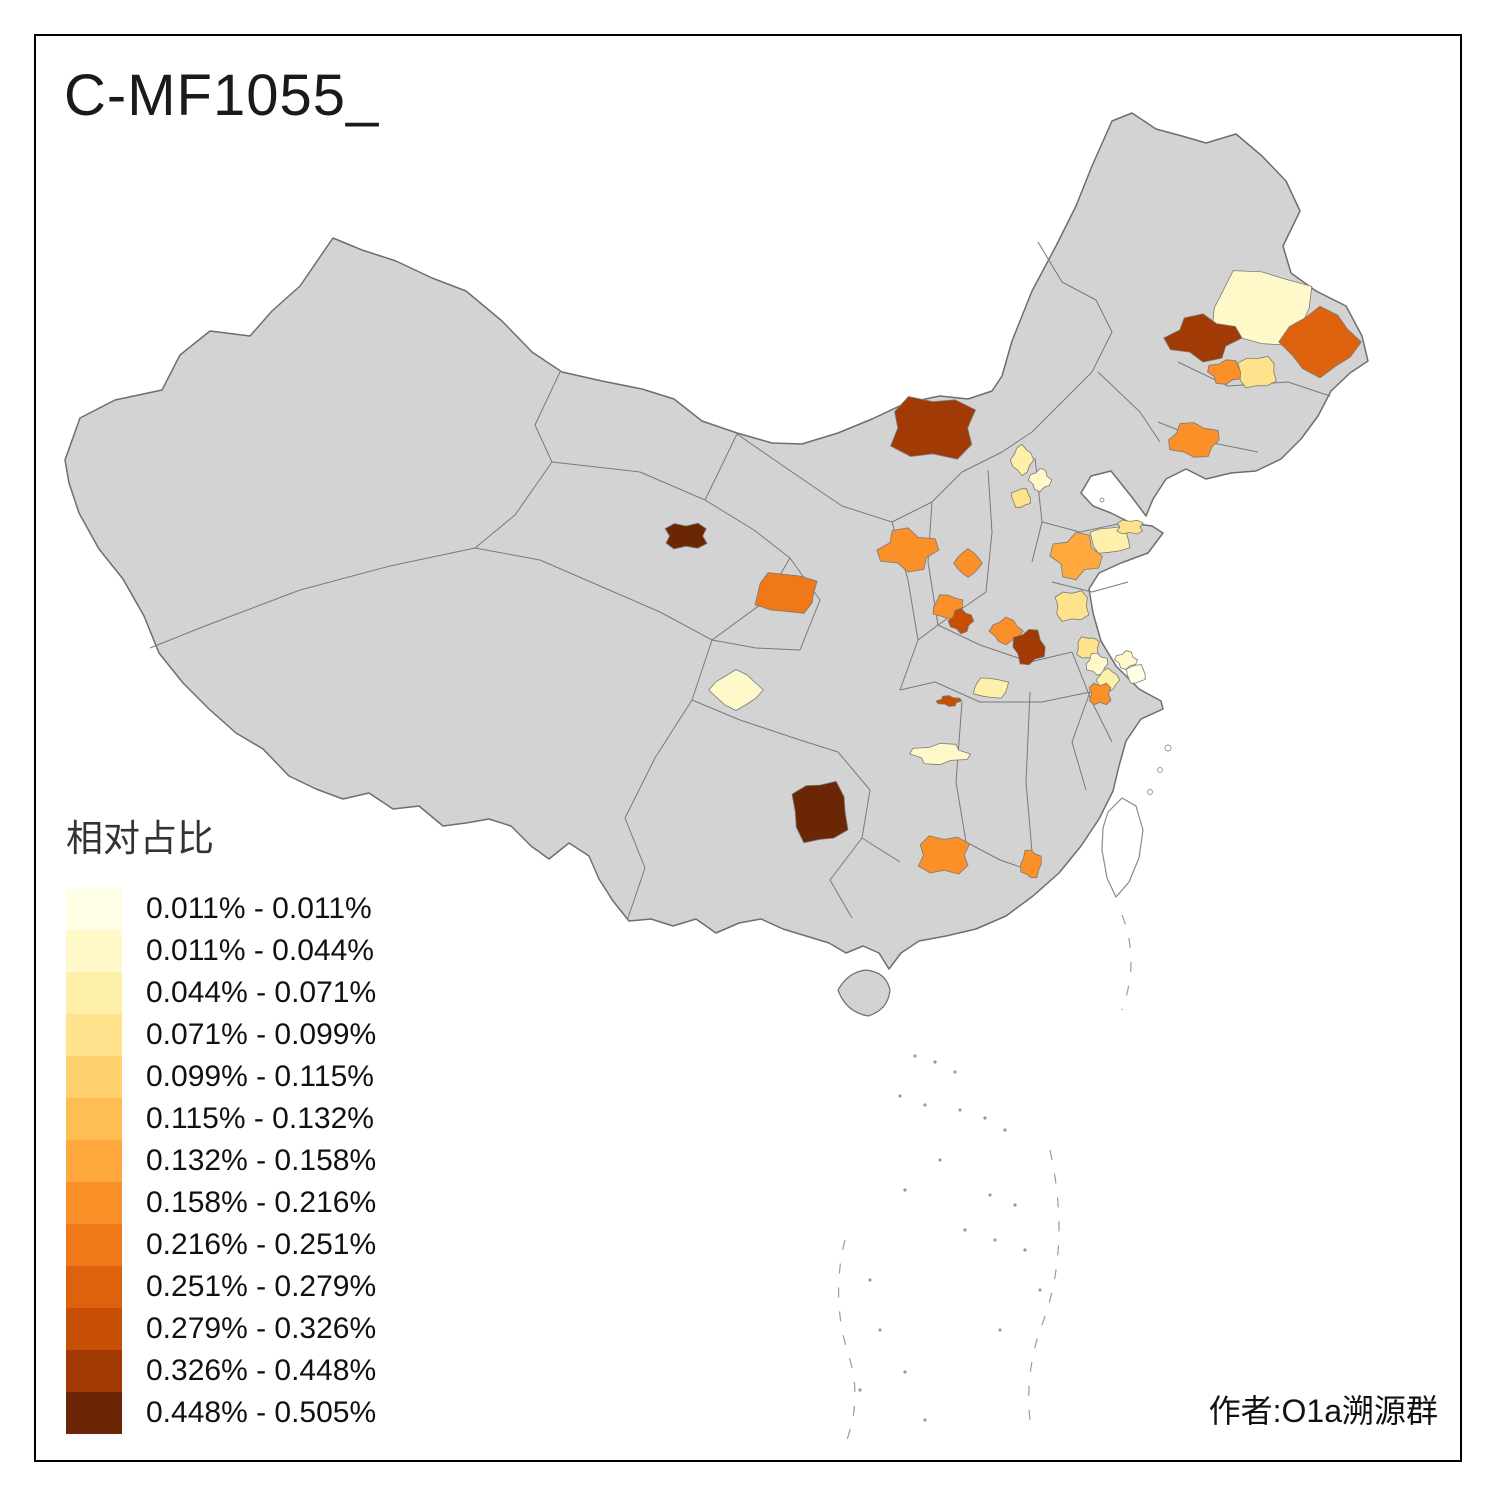 The width and height of the screenshot is (1500, 1500). What do you see at coordinates (261, 992) in the screenshot?
I see `legend-label: 0.044% - 0.071%` at bounding box center [261, 992].